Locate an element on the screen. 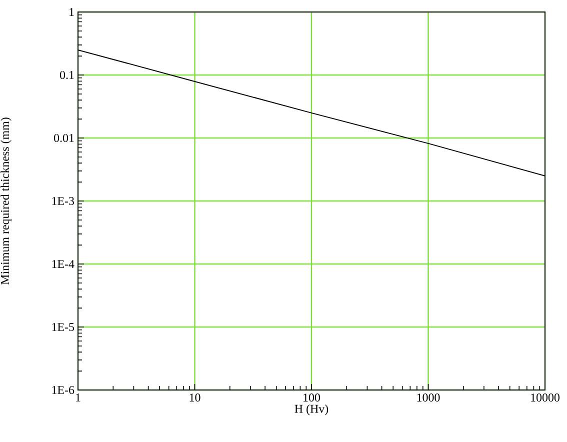 This screenshot has width=567, height=442. y-axis-title: Minimum required thickness (mm) is located at coordinates (6, 201).